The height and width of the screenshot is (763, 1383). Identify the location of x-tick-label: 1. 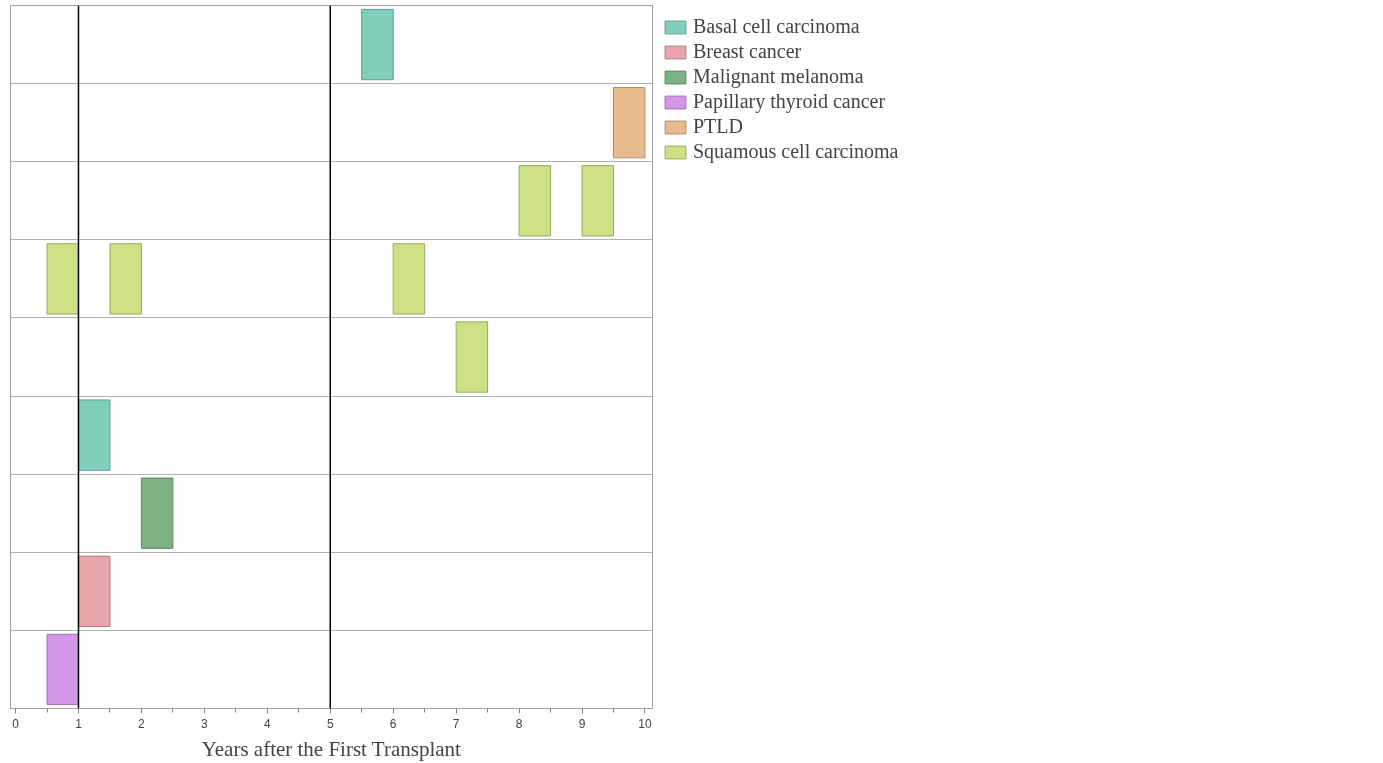
(79, 723).